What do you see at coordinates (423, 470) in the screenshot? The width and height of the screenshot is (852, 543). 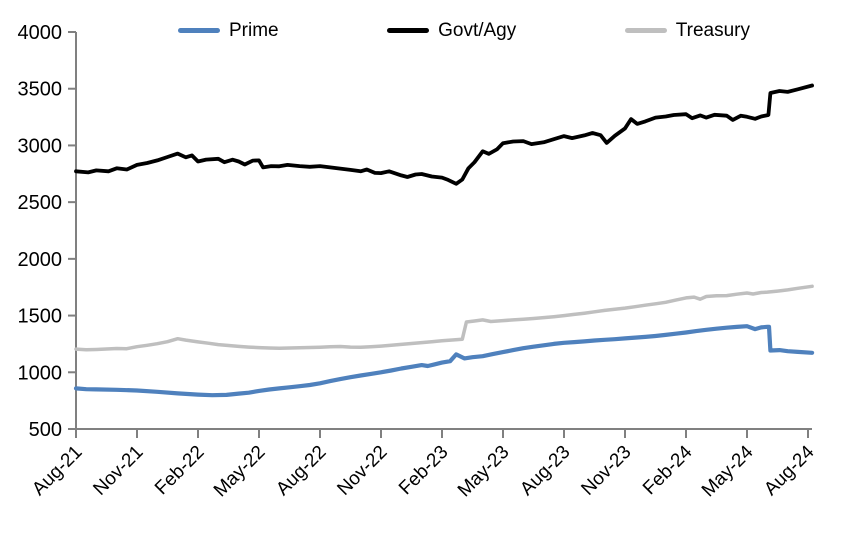 I see `x-axis-tick-label: Feb-23` at bounding box center [423, 470].